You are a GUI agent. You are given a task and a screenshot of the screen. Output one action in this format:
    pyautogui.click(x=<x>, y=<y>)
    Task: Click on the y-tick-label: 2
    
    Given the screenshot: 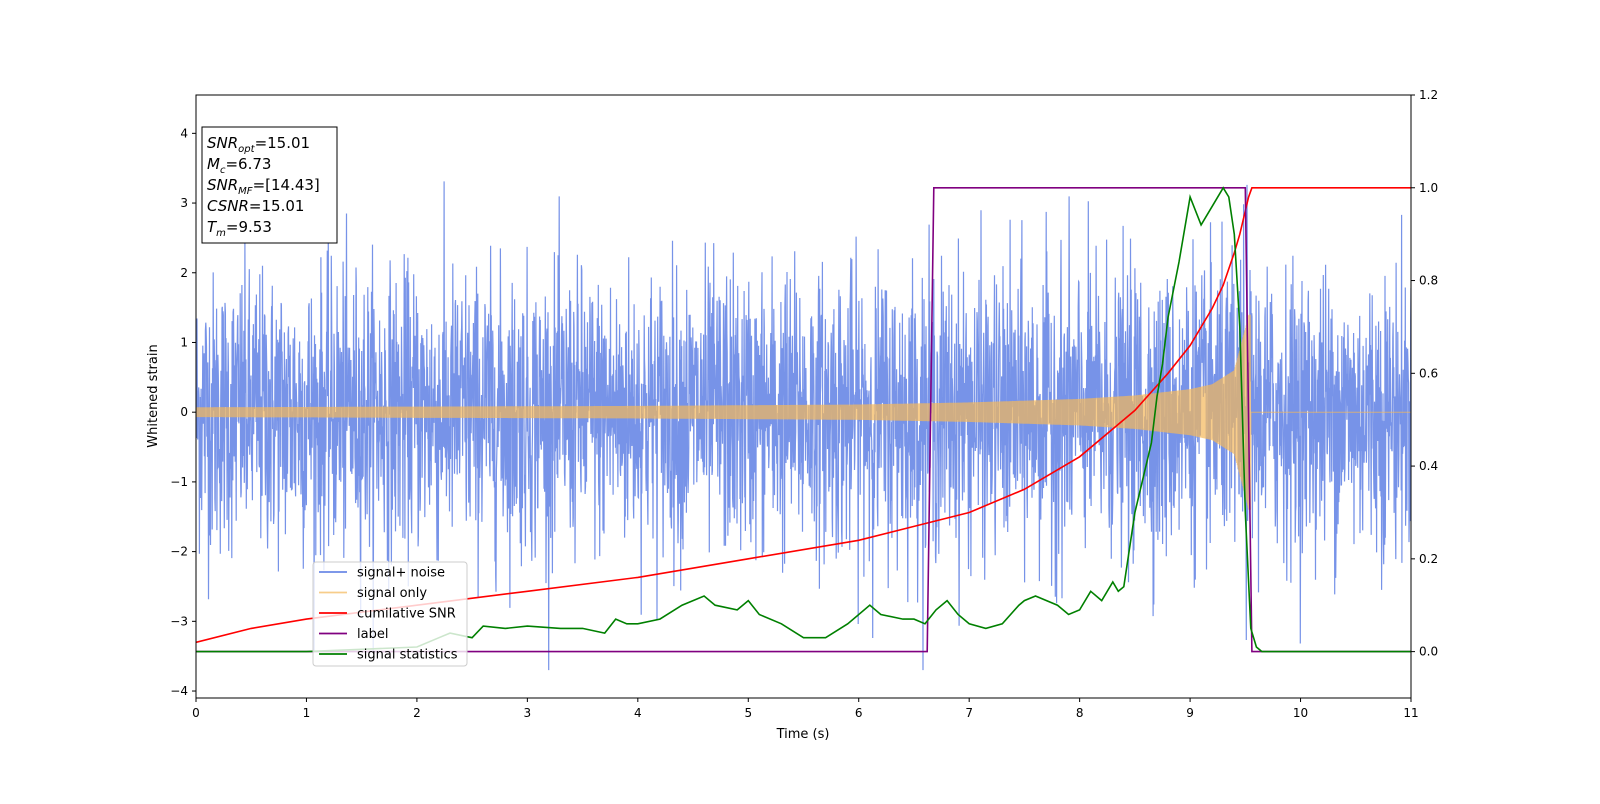 What is the action you would take?
    pyautogui.click(x=184, y=273)
    